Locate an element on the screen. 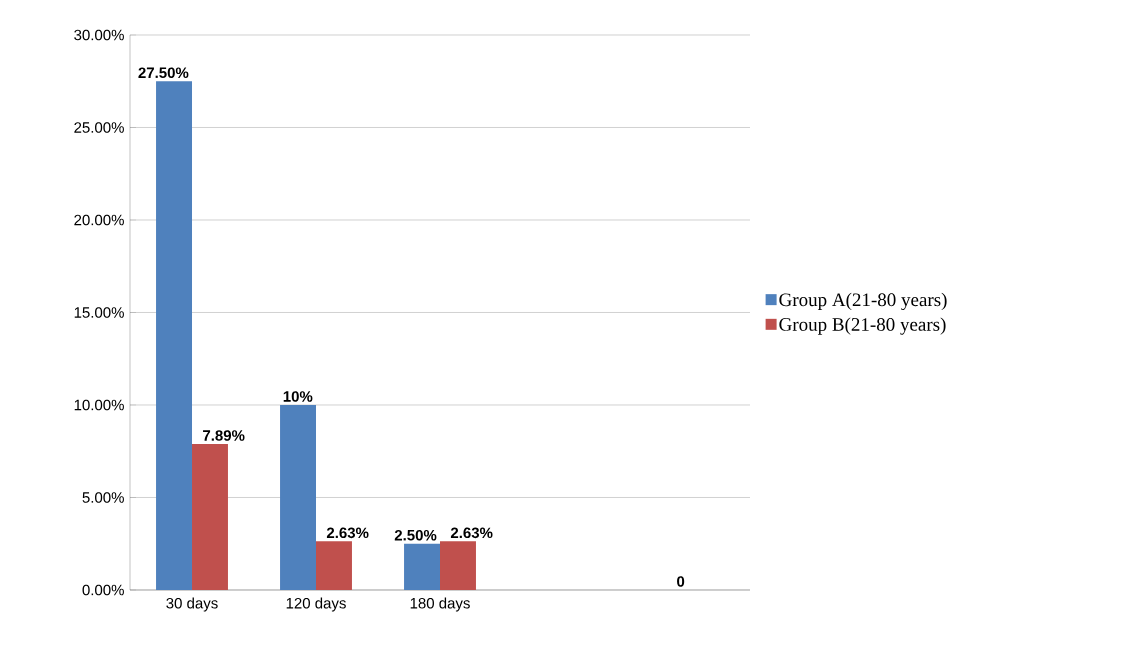 This screenshot has width=1129, height=654. y-tick-label: 5.00% is located at coordinates (103, 497).